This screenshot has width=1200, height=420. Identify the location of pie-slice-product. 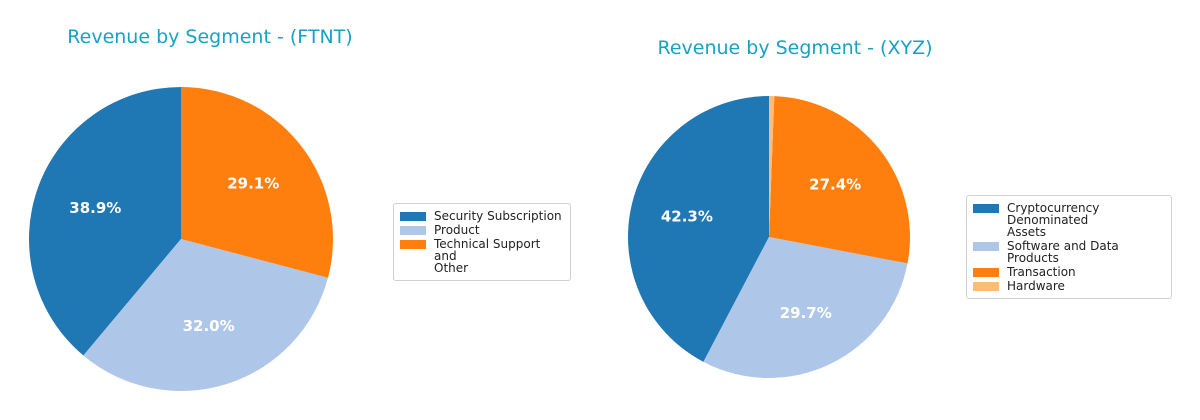
(205, 315).